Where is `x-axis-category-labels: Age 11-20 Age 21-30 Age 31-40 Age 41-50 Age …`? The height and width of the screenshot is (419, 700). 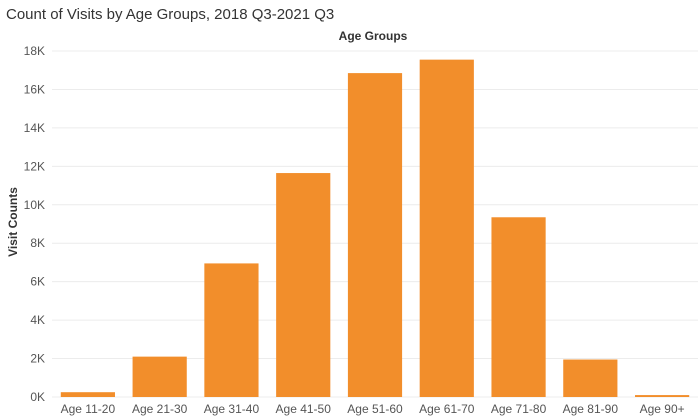 x-axis-category-labels: Age 11-20 Age 21-30 Age 31-40 Age 41-50 Age … is located at coordinates (373, 409).